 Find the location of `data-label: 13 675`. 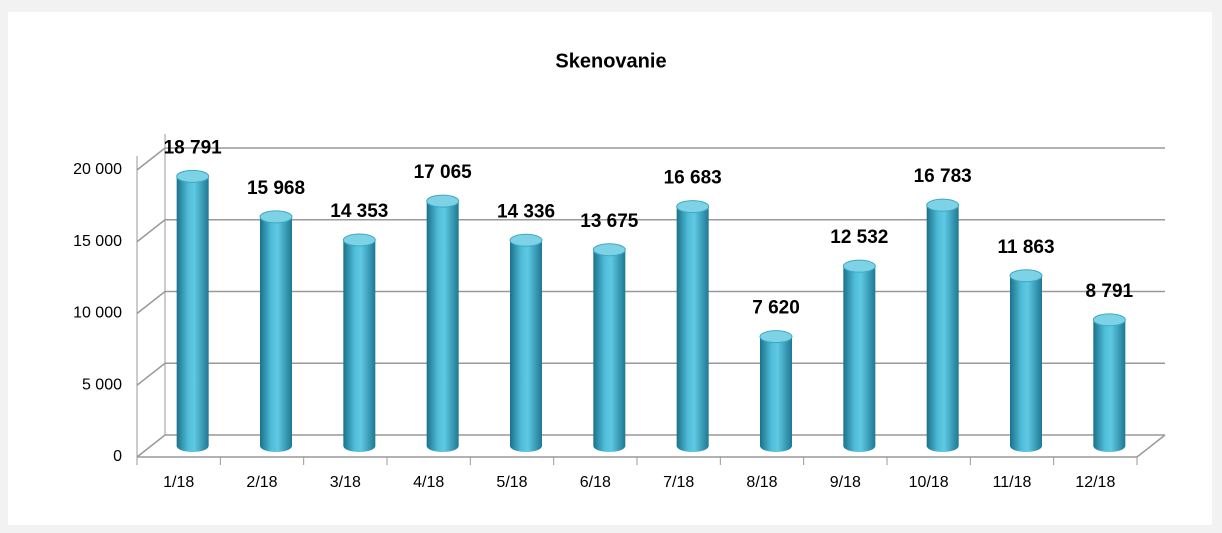

data-label: 13 675 is located at coordinates (609, 221).